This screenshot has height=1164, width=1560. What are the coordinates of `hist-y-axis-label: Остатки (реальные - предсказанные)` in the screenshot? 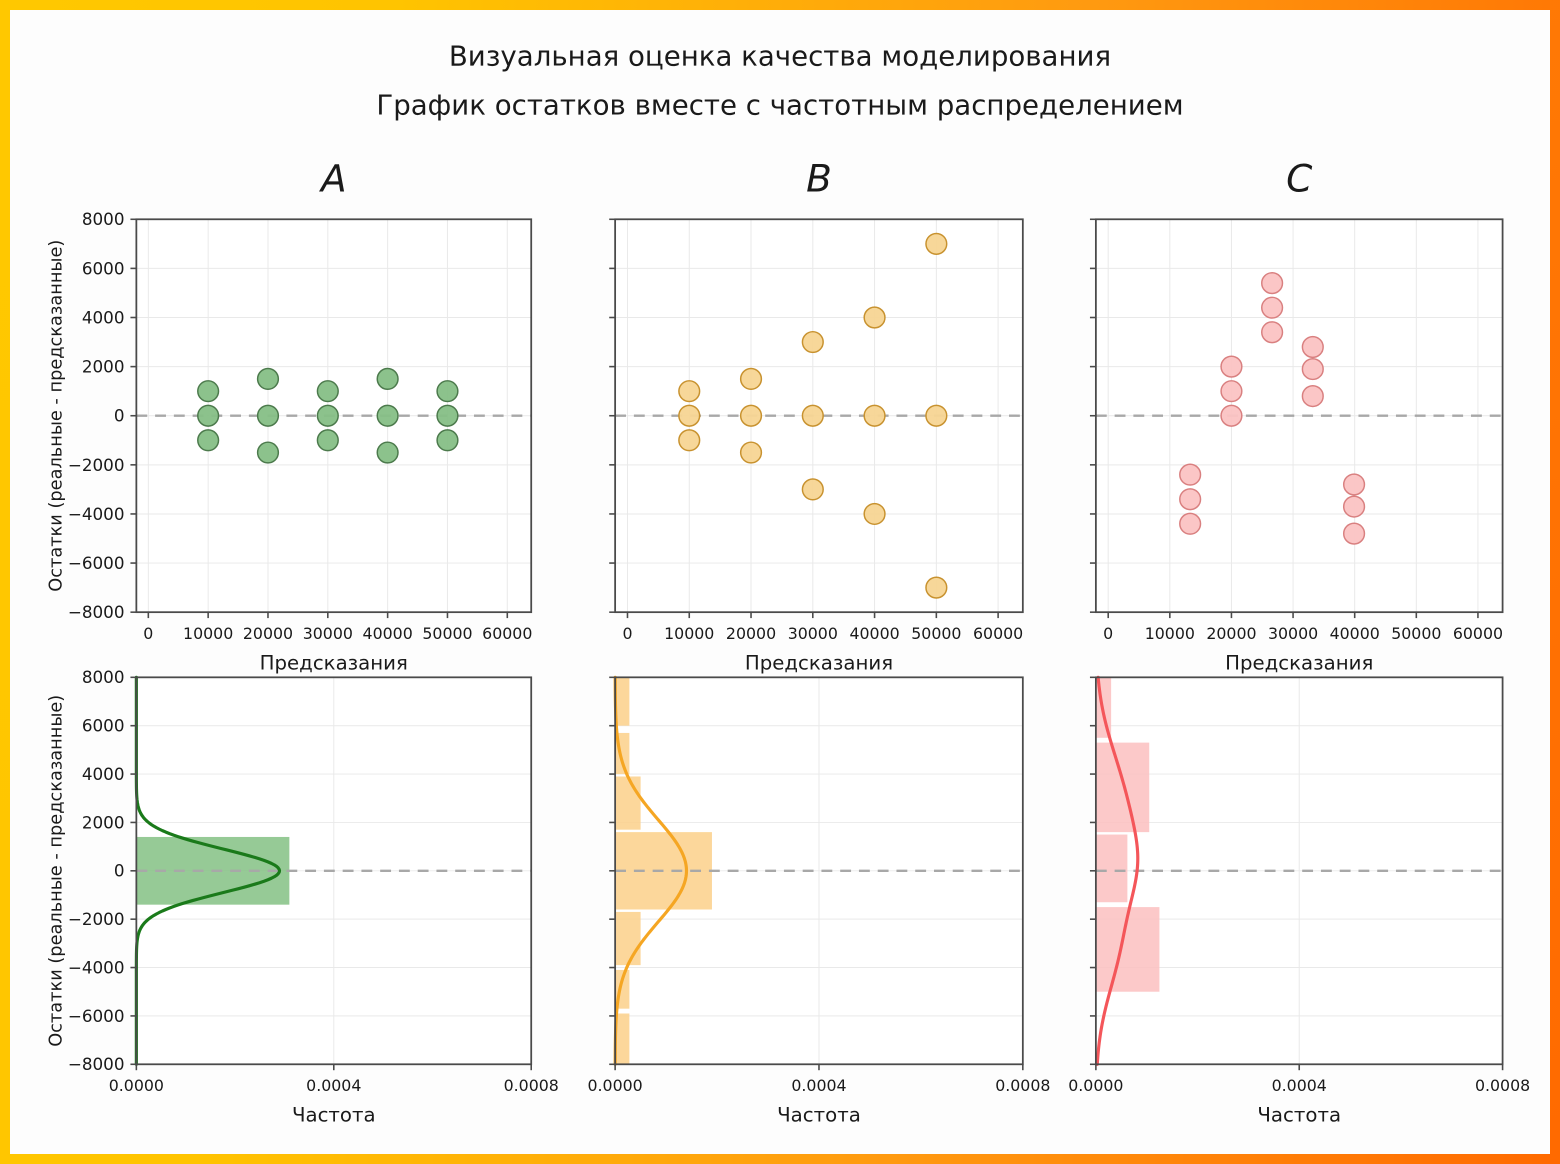 It's located at (56, 871).